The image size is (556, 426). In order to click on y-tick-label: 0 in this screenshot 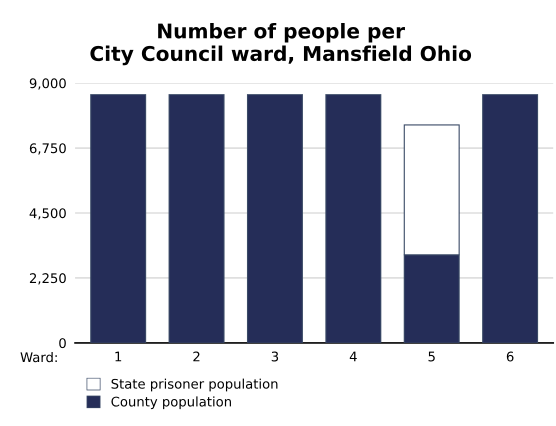, I will do `click(62, 343)`.